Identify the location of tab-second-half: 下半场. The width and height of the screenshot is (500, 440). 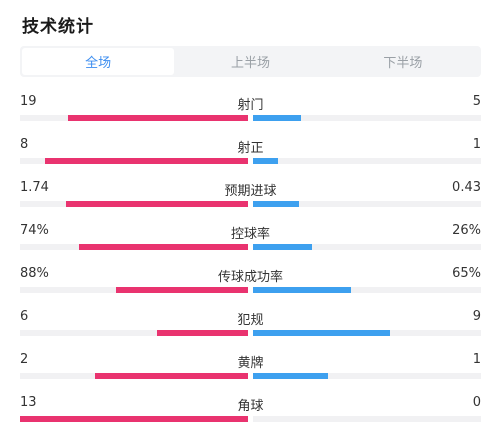
(403, 63).